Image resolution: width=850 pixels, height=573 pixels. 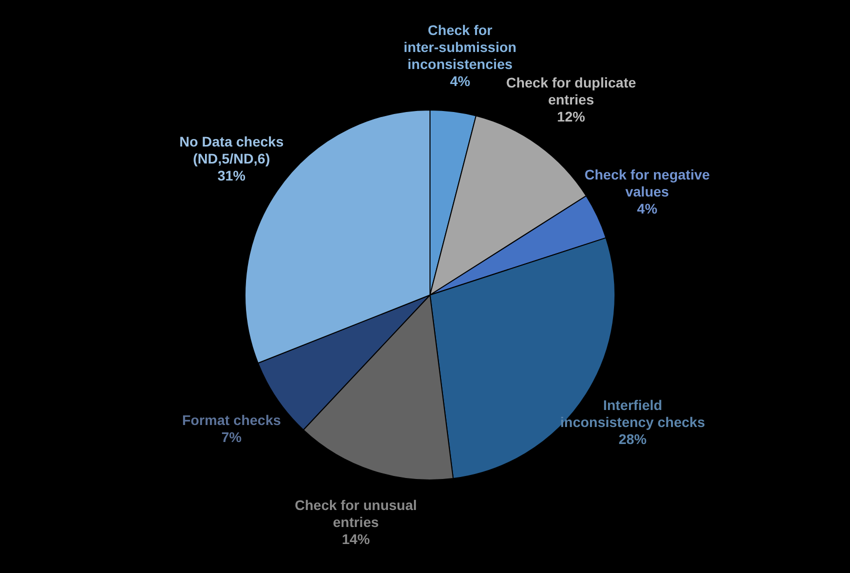 What do you see at coordinates (633, 439) in the screenshot?
I see `data-label: 28%` at bounding box center [633, 439].